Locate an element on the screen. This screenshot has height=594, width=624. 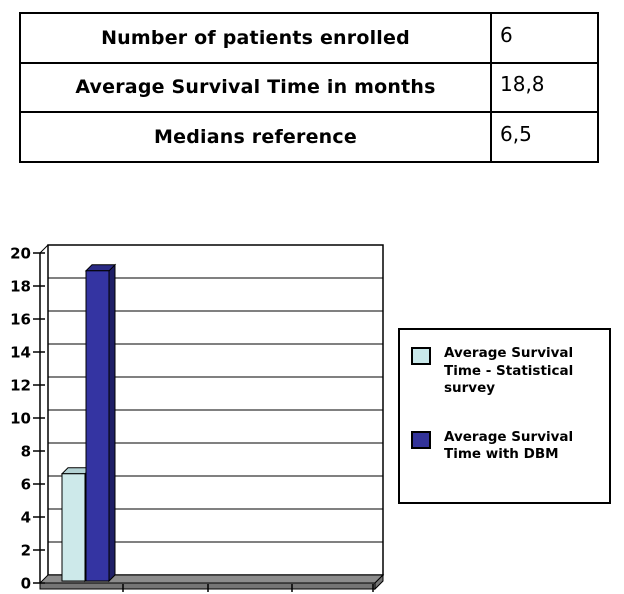
y-axis-label: 18 is located at coordinates (20, 287).